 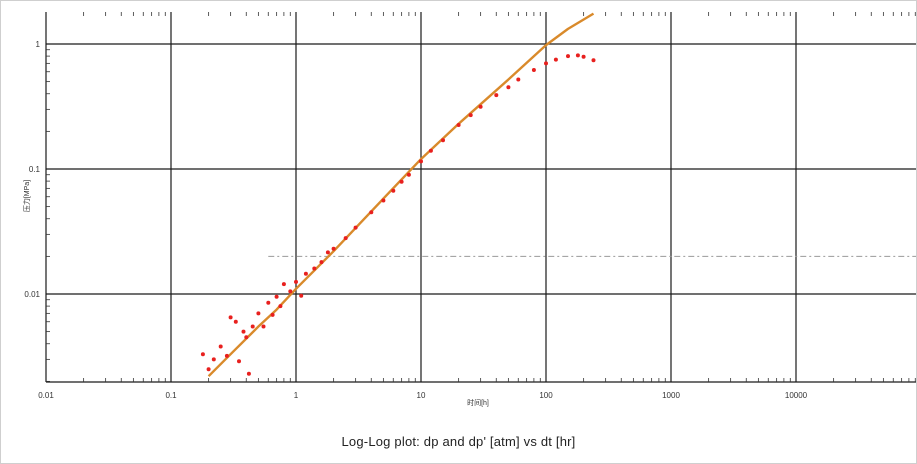 I want to click on x-tick-label: 1, so click(x=296, y=395).